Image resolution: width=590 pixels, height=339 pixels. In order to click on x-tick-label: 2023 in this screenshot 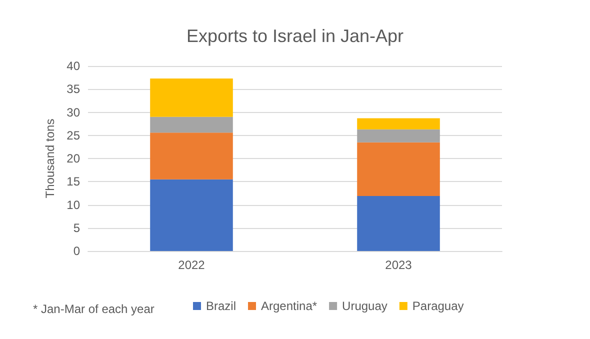, I will do `click(398, 265)`.